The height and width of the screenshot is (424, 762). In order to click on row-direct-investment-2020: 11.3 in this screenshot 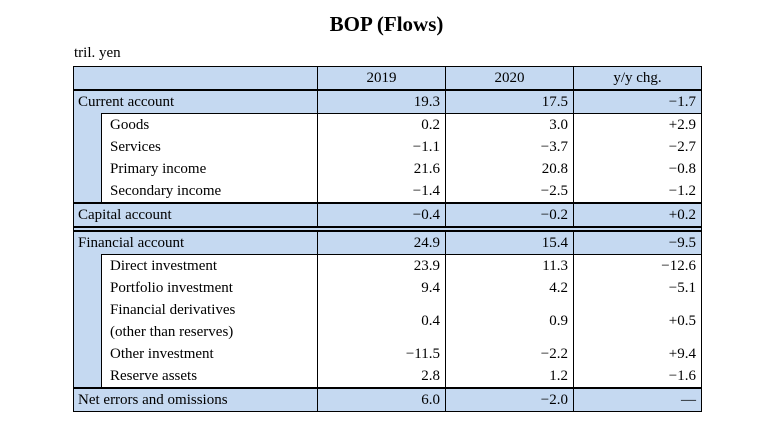, I will do `click(555, 266)`.